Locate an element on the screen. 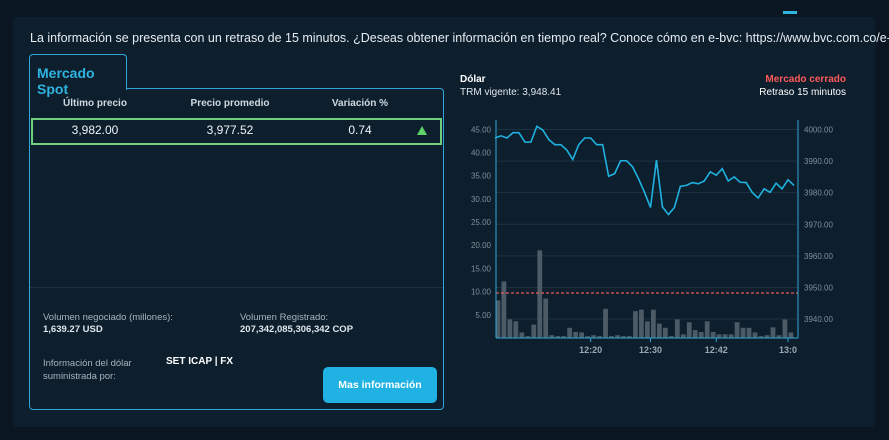 The image size is (889, 440). trm-value: TRM vigente: 3,948.41 is located at coordinates (511, 92).